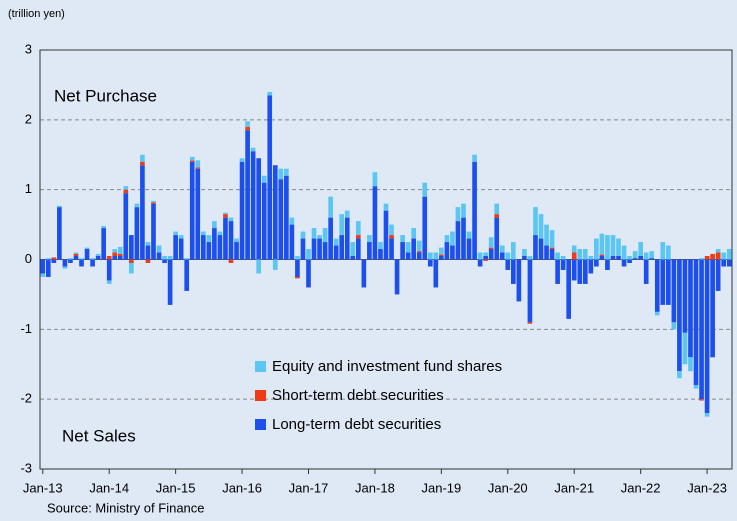 This screenshot has height=521, width=737. Describe the element at coordinates (43, 487) in the screenshot. I see `x-tick-label: Jan-13` at that location.